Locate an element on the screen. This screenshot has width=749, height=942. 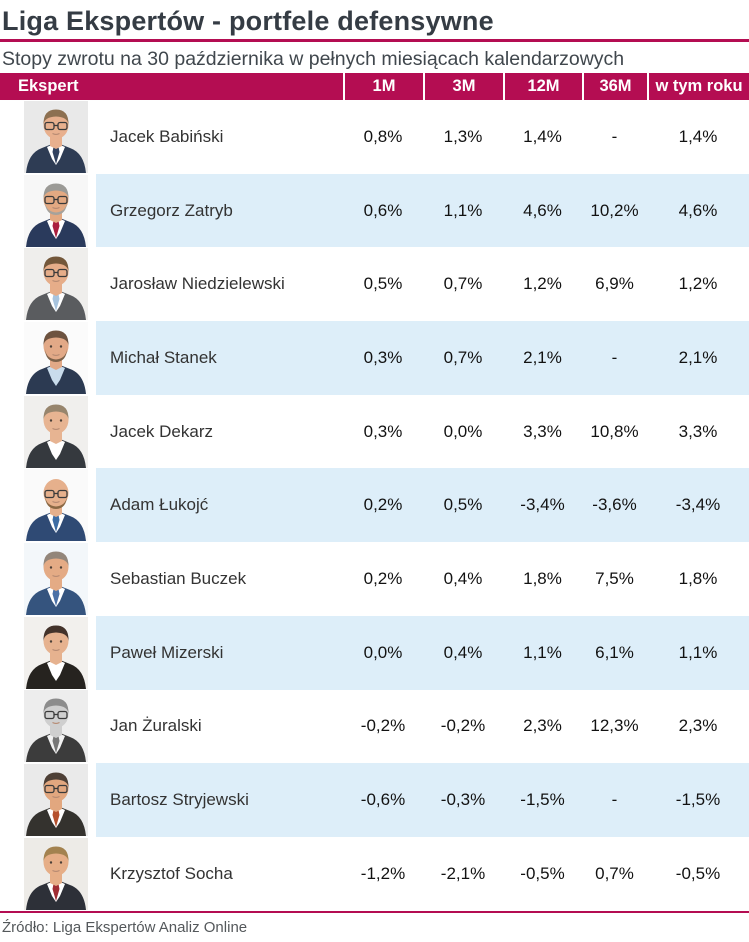
expert-name: Jarosław Niedzielewski is located at coordinates (197, 284).